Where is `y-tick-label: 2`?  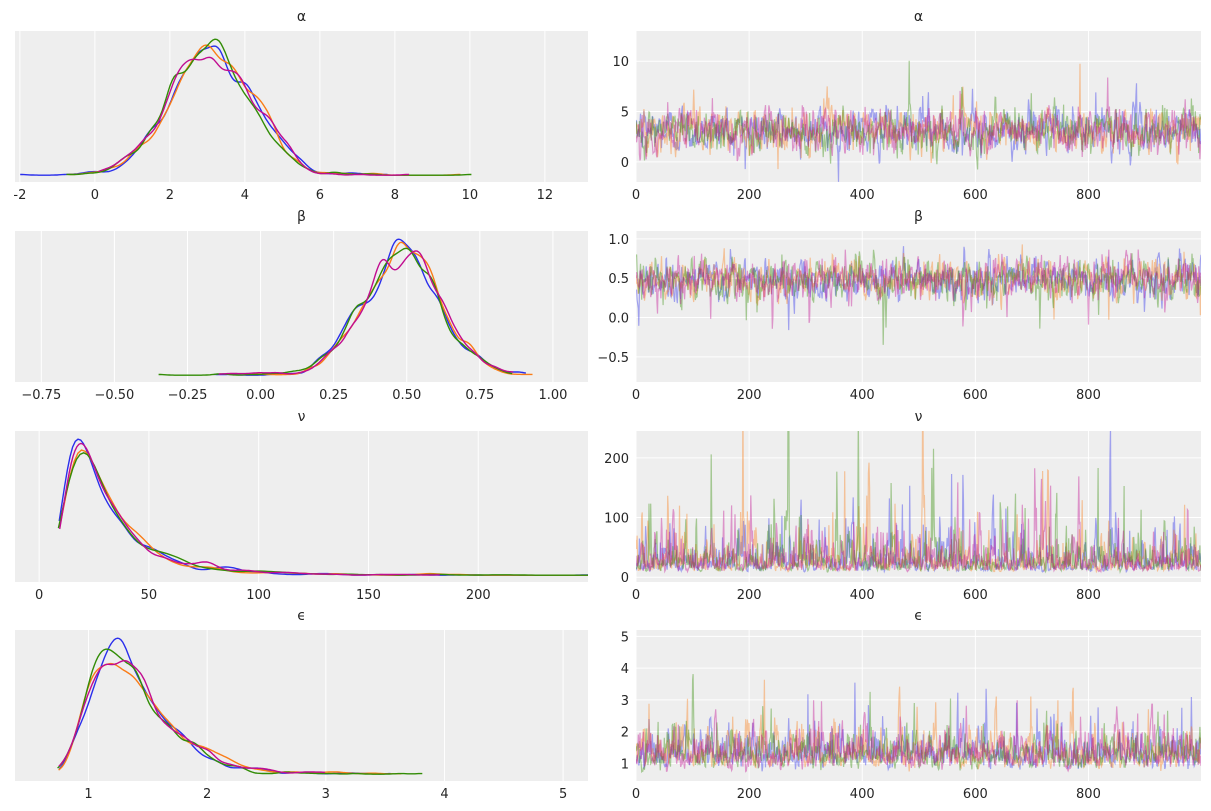
y-tick-label: 2 is located at coordinates (625, 733).